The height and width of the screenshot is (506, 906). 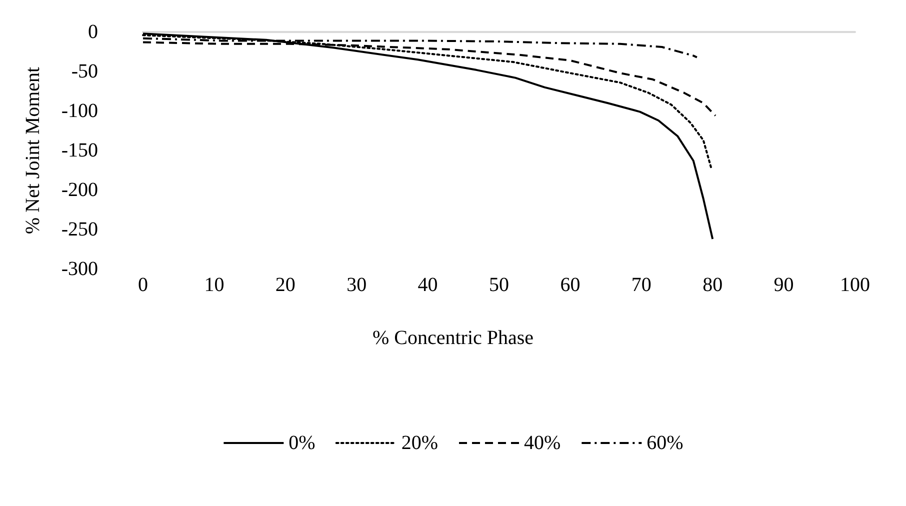 What do you see at coordinates (641, 285) in the screenshot?
I see `x-tick-label: 70` at bounding box center [641, 285].